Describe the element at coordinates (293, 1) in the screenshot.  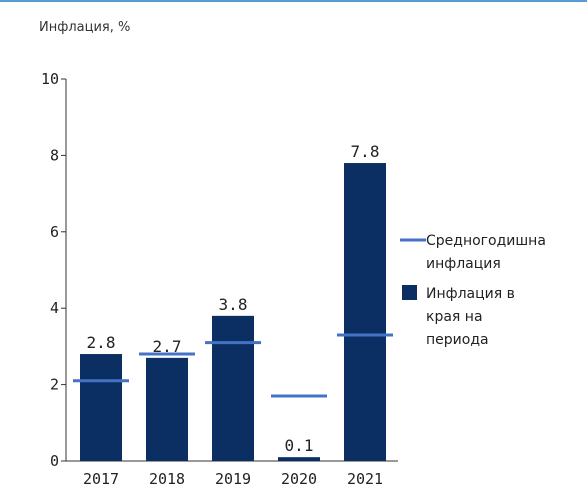
I see `top-border` at that location.